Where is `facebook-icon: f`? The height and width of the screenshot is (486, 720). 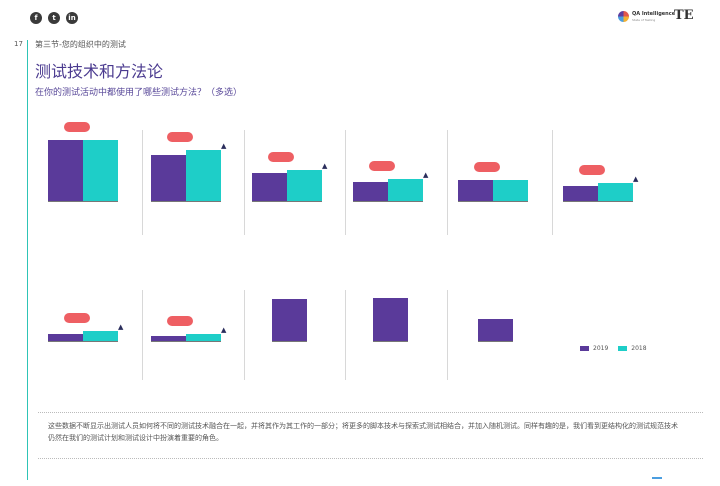
facebook-icon: f is located at coordinates (36, 18).